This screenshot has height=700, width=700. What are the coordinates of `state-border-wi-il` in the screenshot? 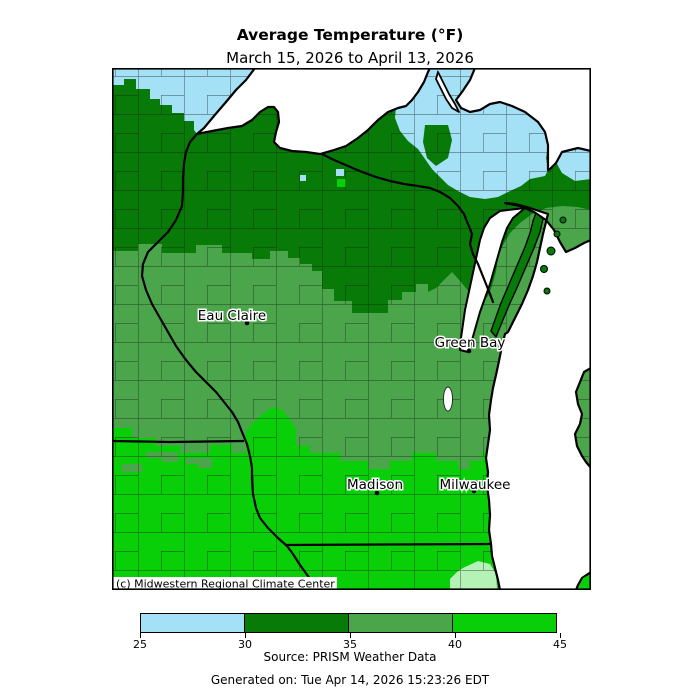 It's located at (388, 544).